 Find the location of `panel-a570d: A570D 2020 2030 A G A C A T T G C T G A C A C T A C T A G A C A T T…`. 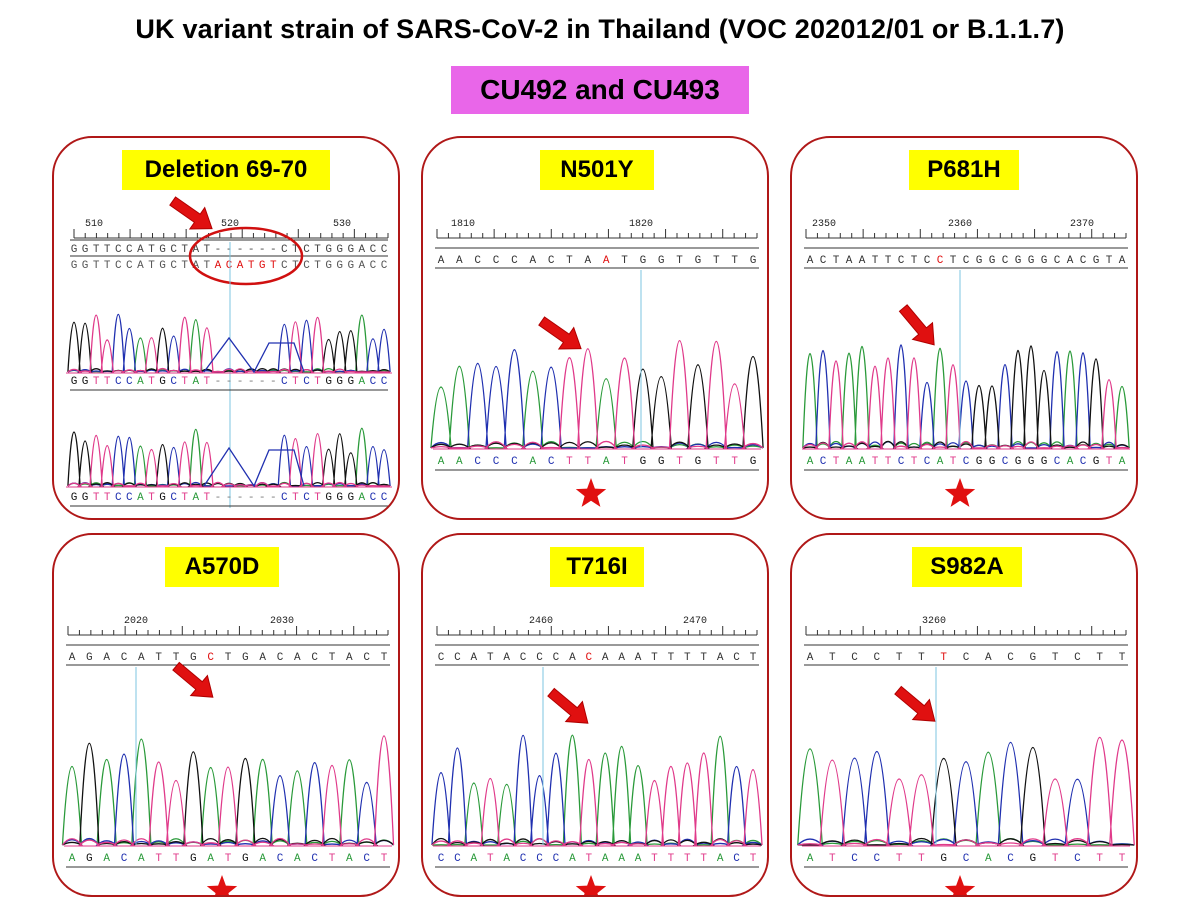

panel-a570d: A570D 2020 2030 A G A C A T T G C T G A C A C T A C T A G A C A T T… is located at coordinates (226, 715).